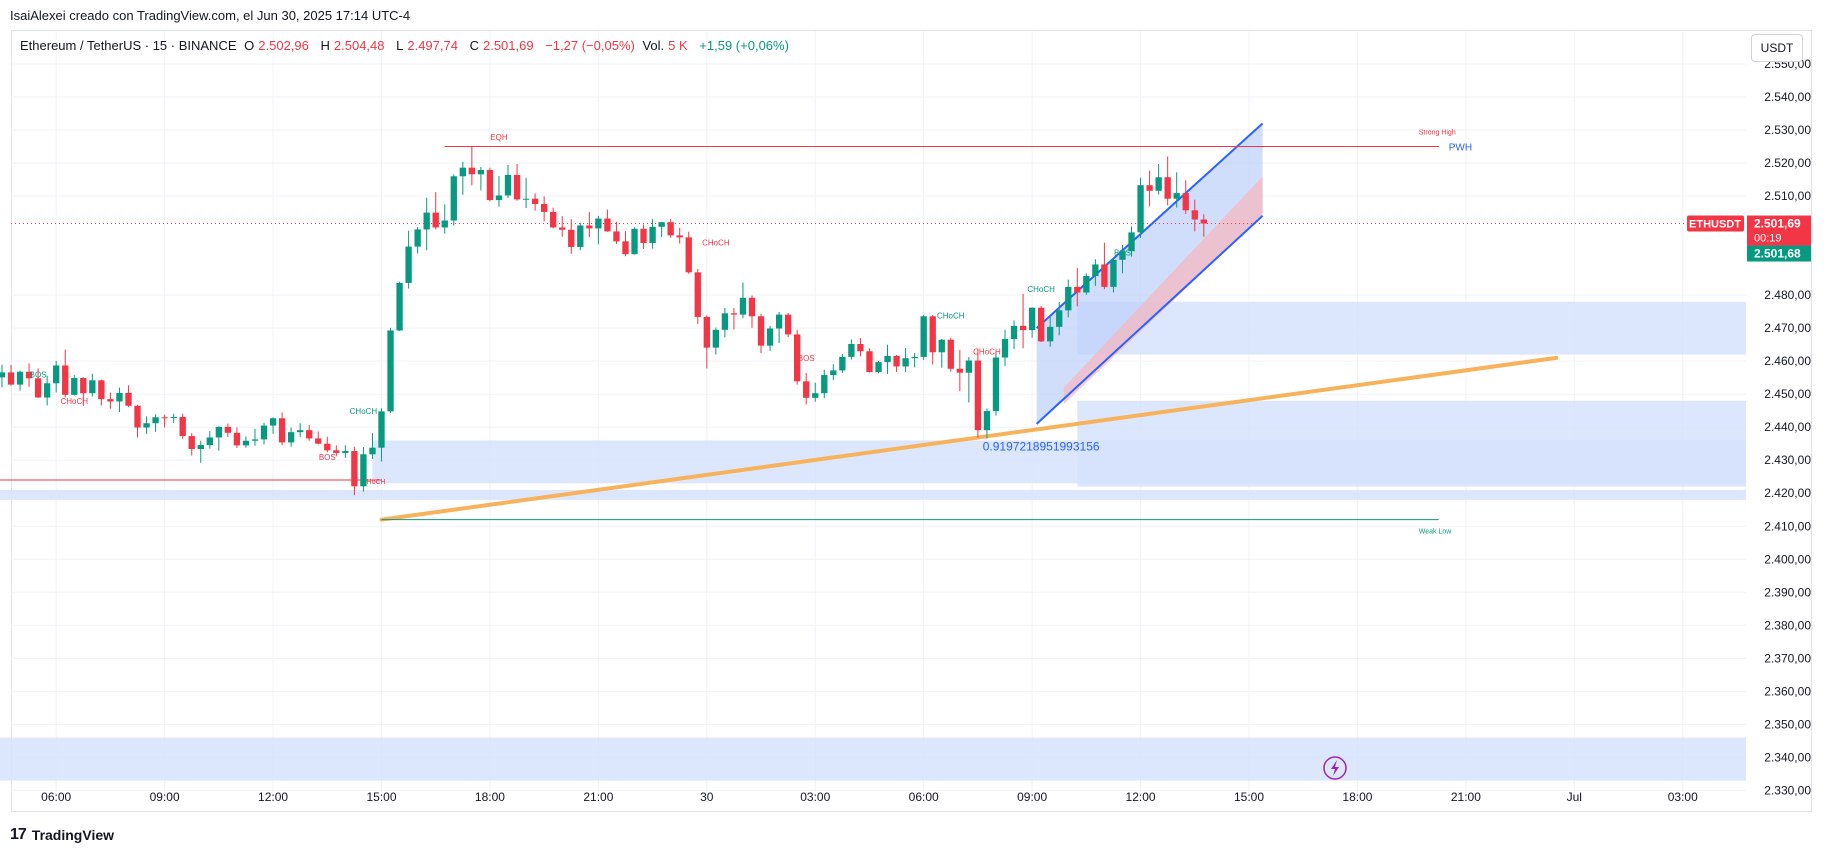 The image size is (1826, 853). I want to click on trend-line, so click(969, 438).